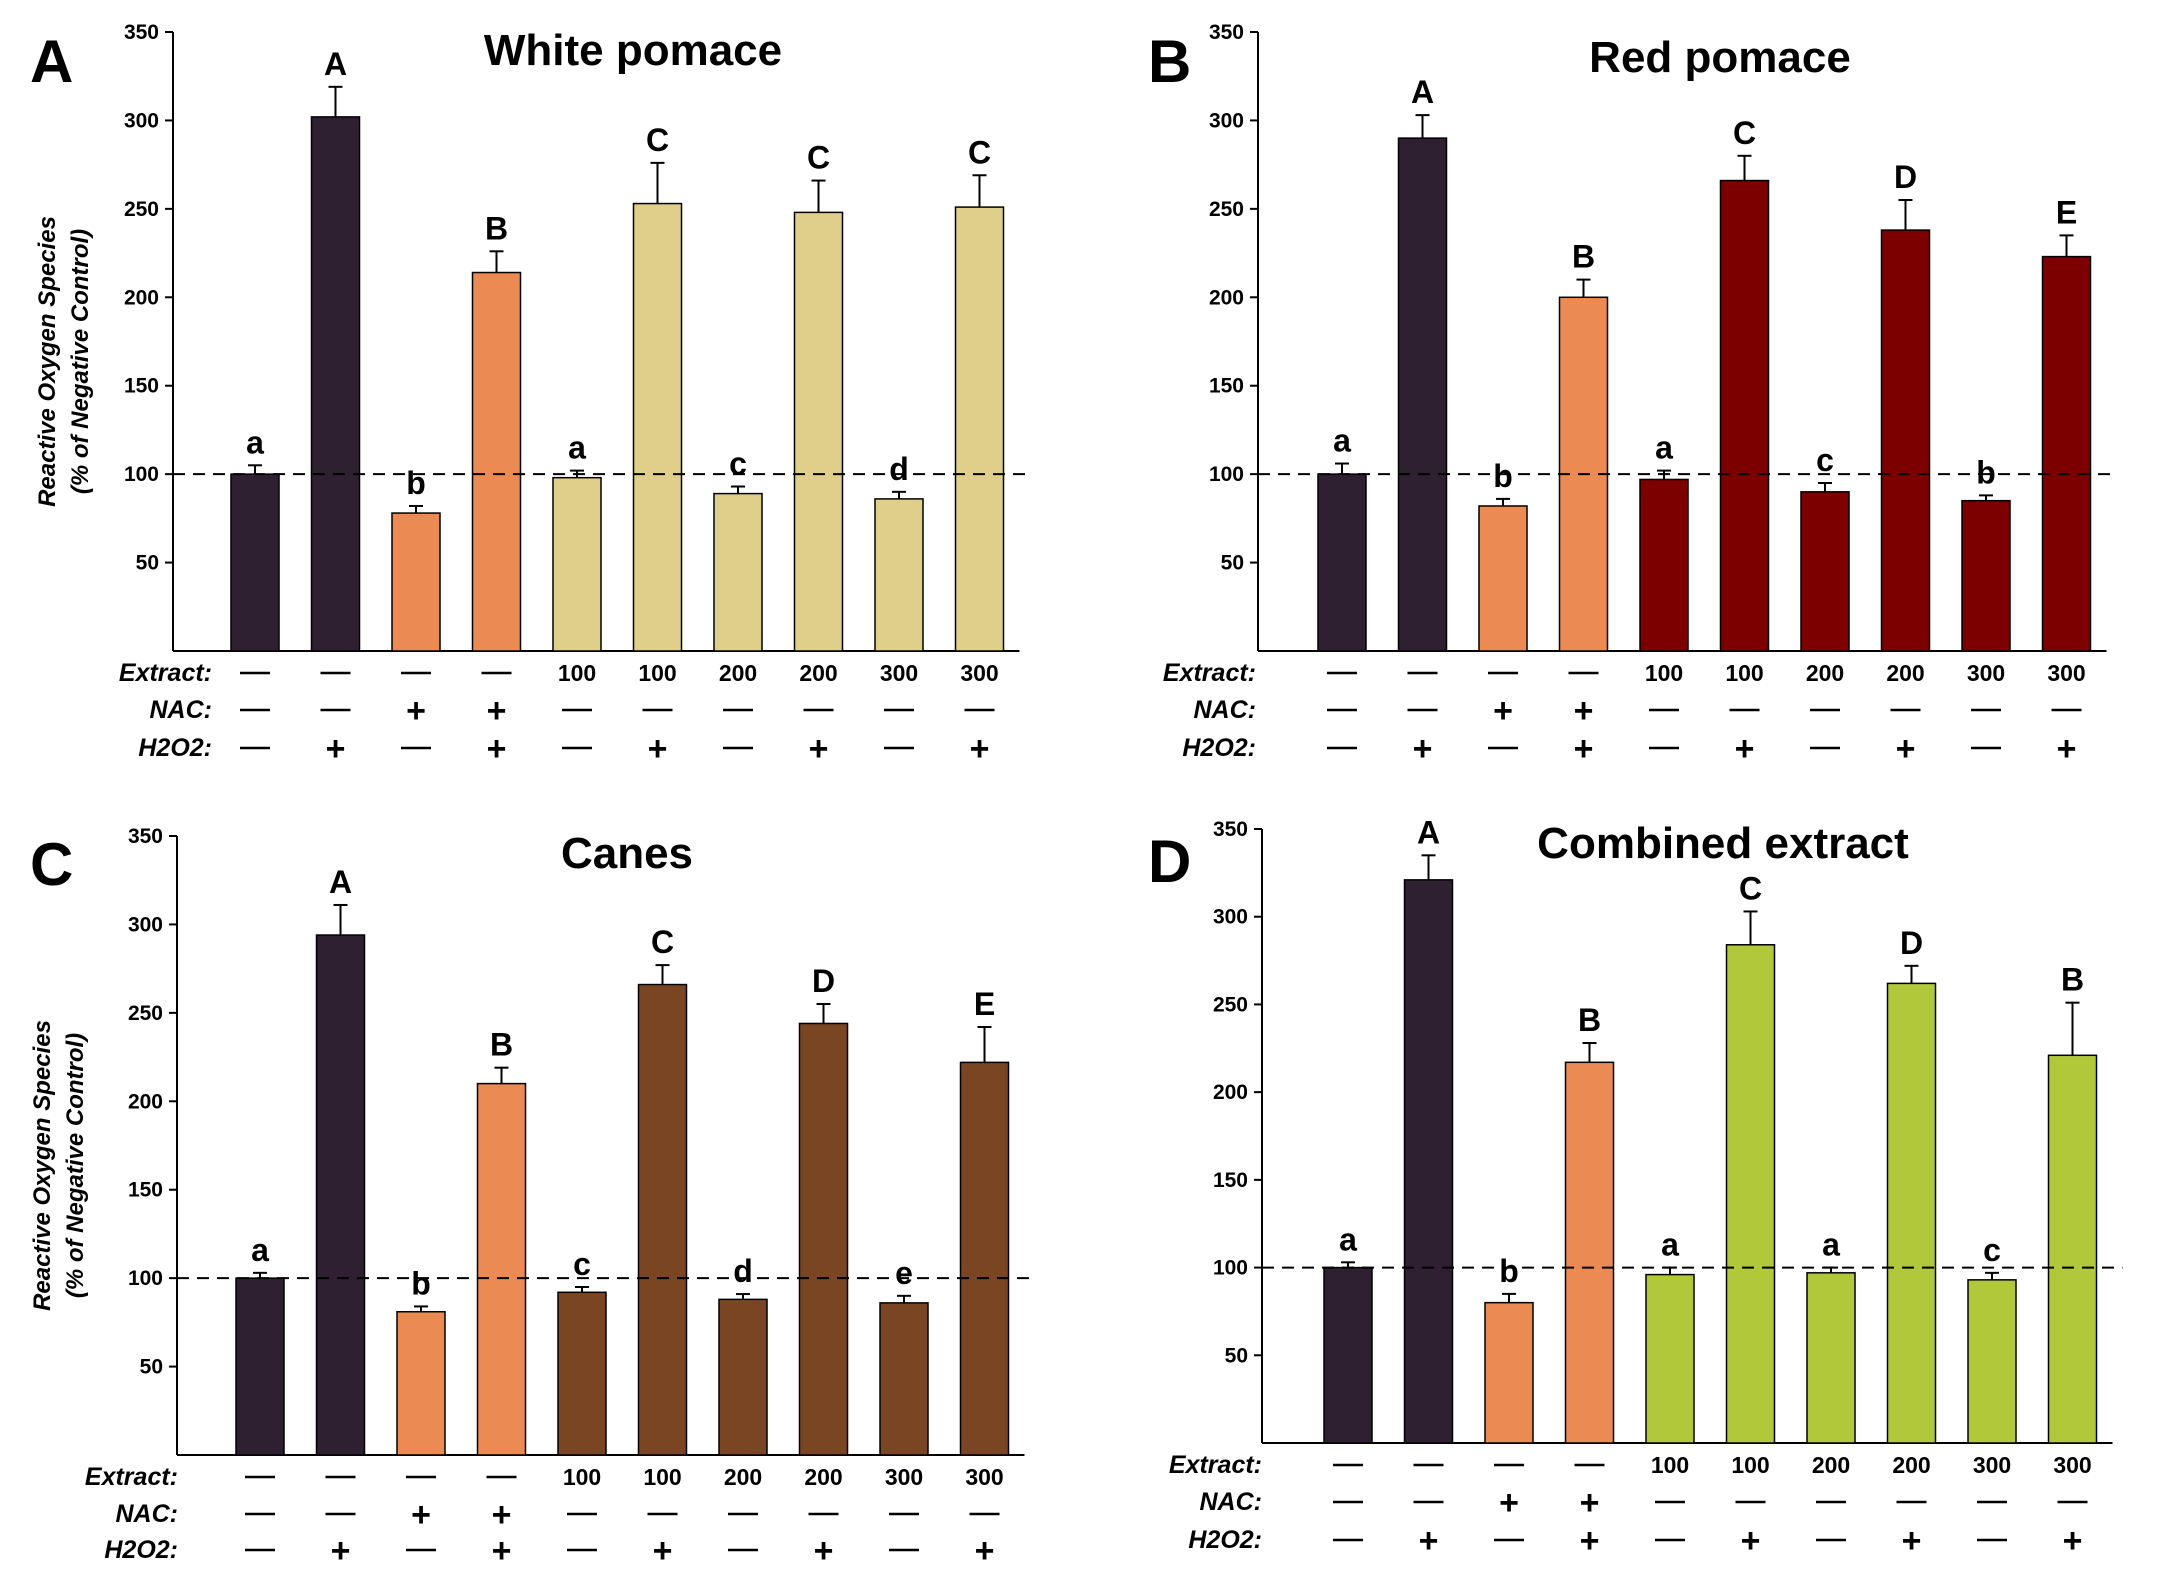 The image size is (2167, 1588). Describe the element at coordinates (47, 361) in the screenshot. I see `y-axis-label: Reactive Oxygen Species` at that location.